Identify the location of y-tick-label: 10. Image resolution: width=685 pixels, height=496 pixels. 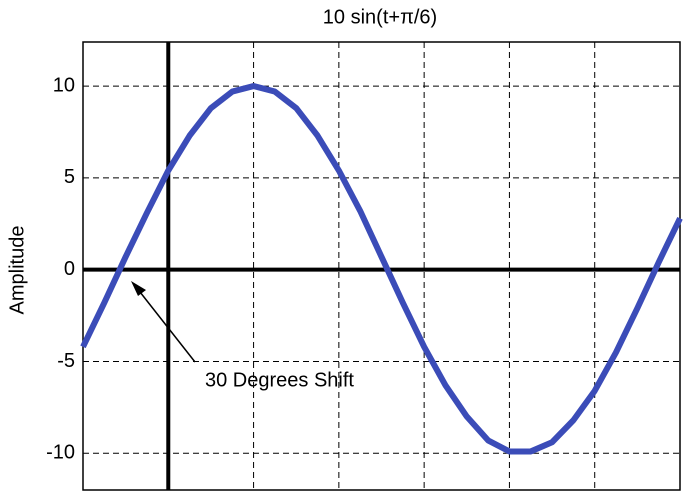
(64, 85).